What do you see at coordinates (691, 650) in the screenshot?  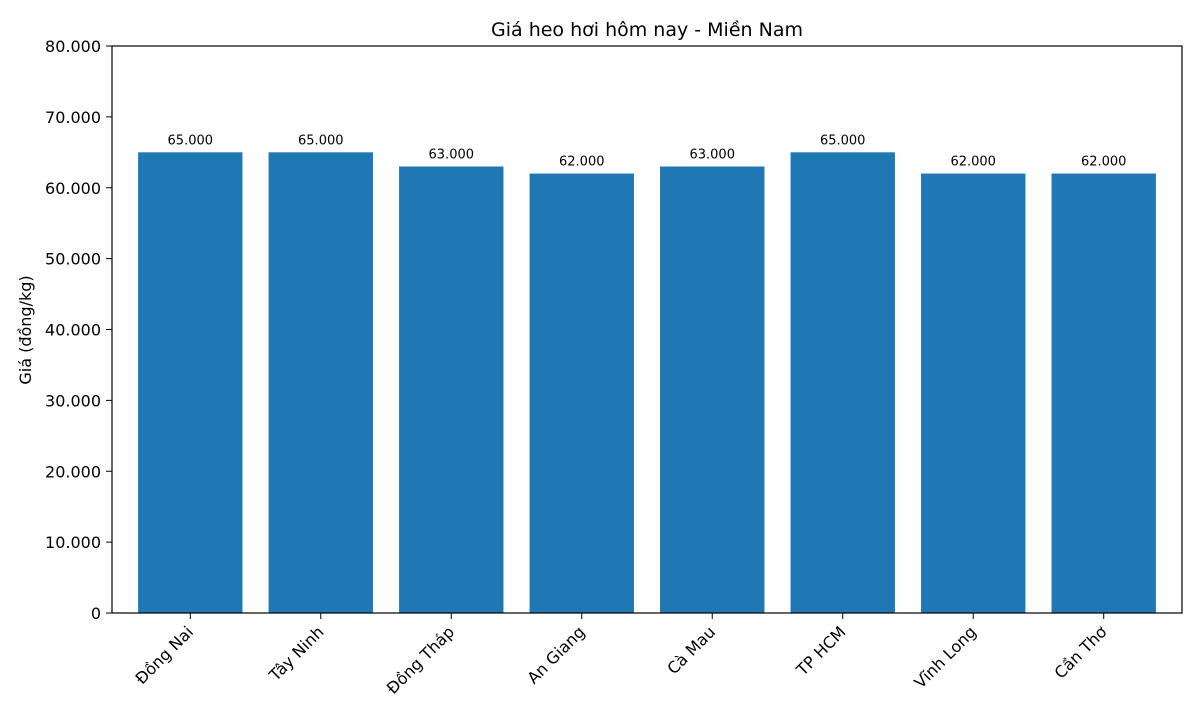 I see `x-tick-label: Cà Mau` at bounding box center [691, 650].